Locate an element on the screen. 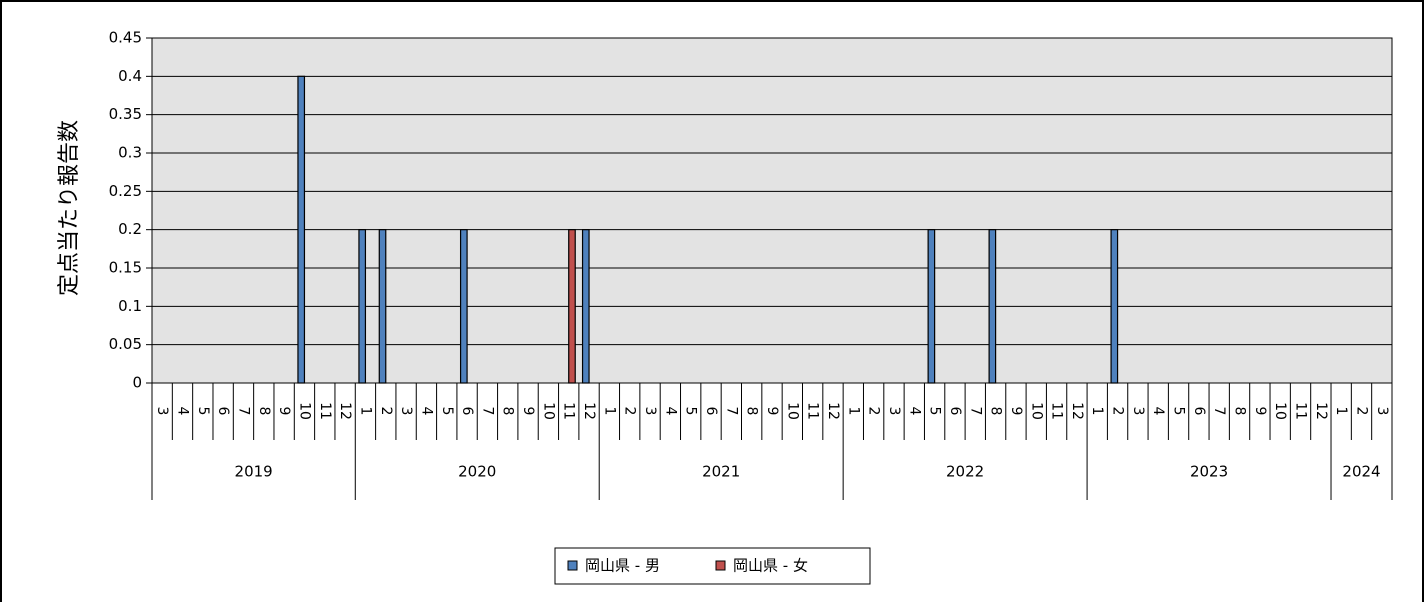 Image resolution: width=1424 pixels, height=602 pixels. legend-label: 岡山県 - 男 is located at coordinates (622, 566).